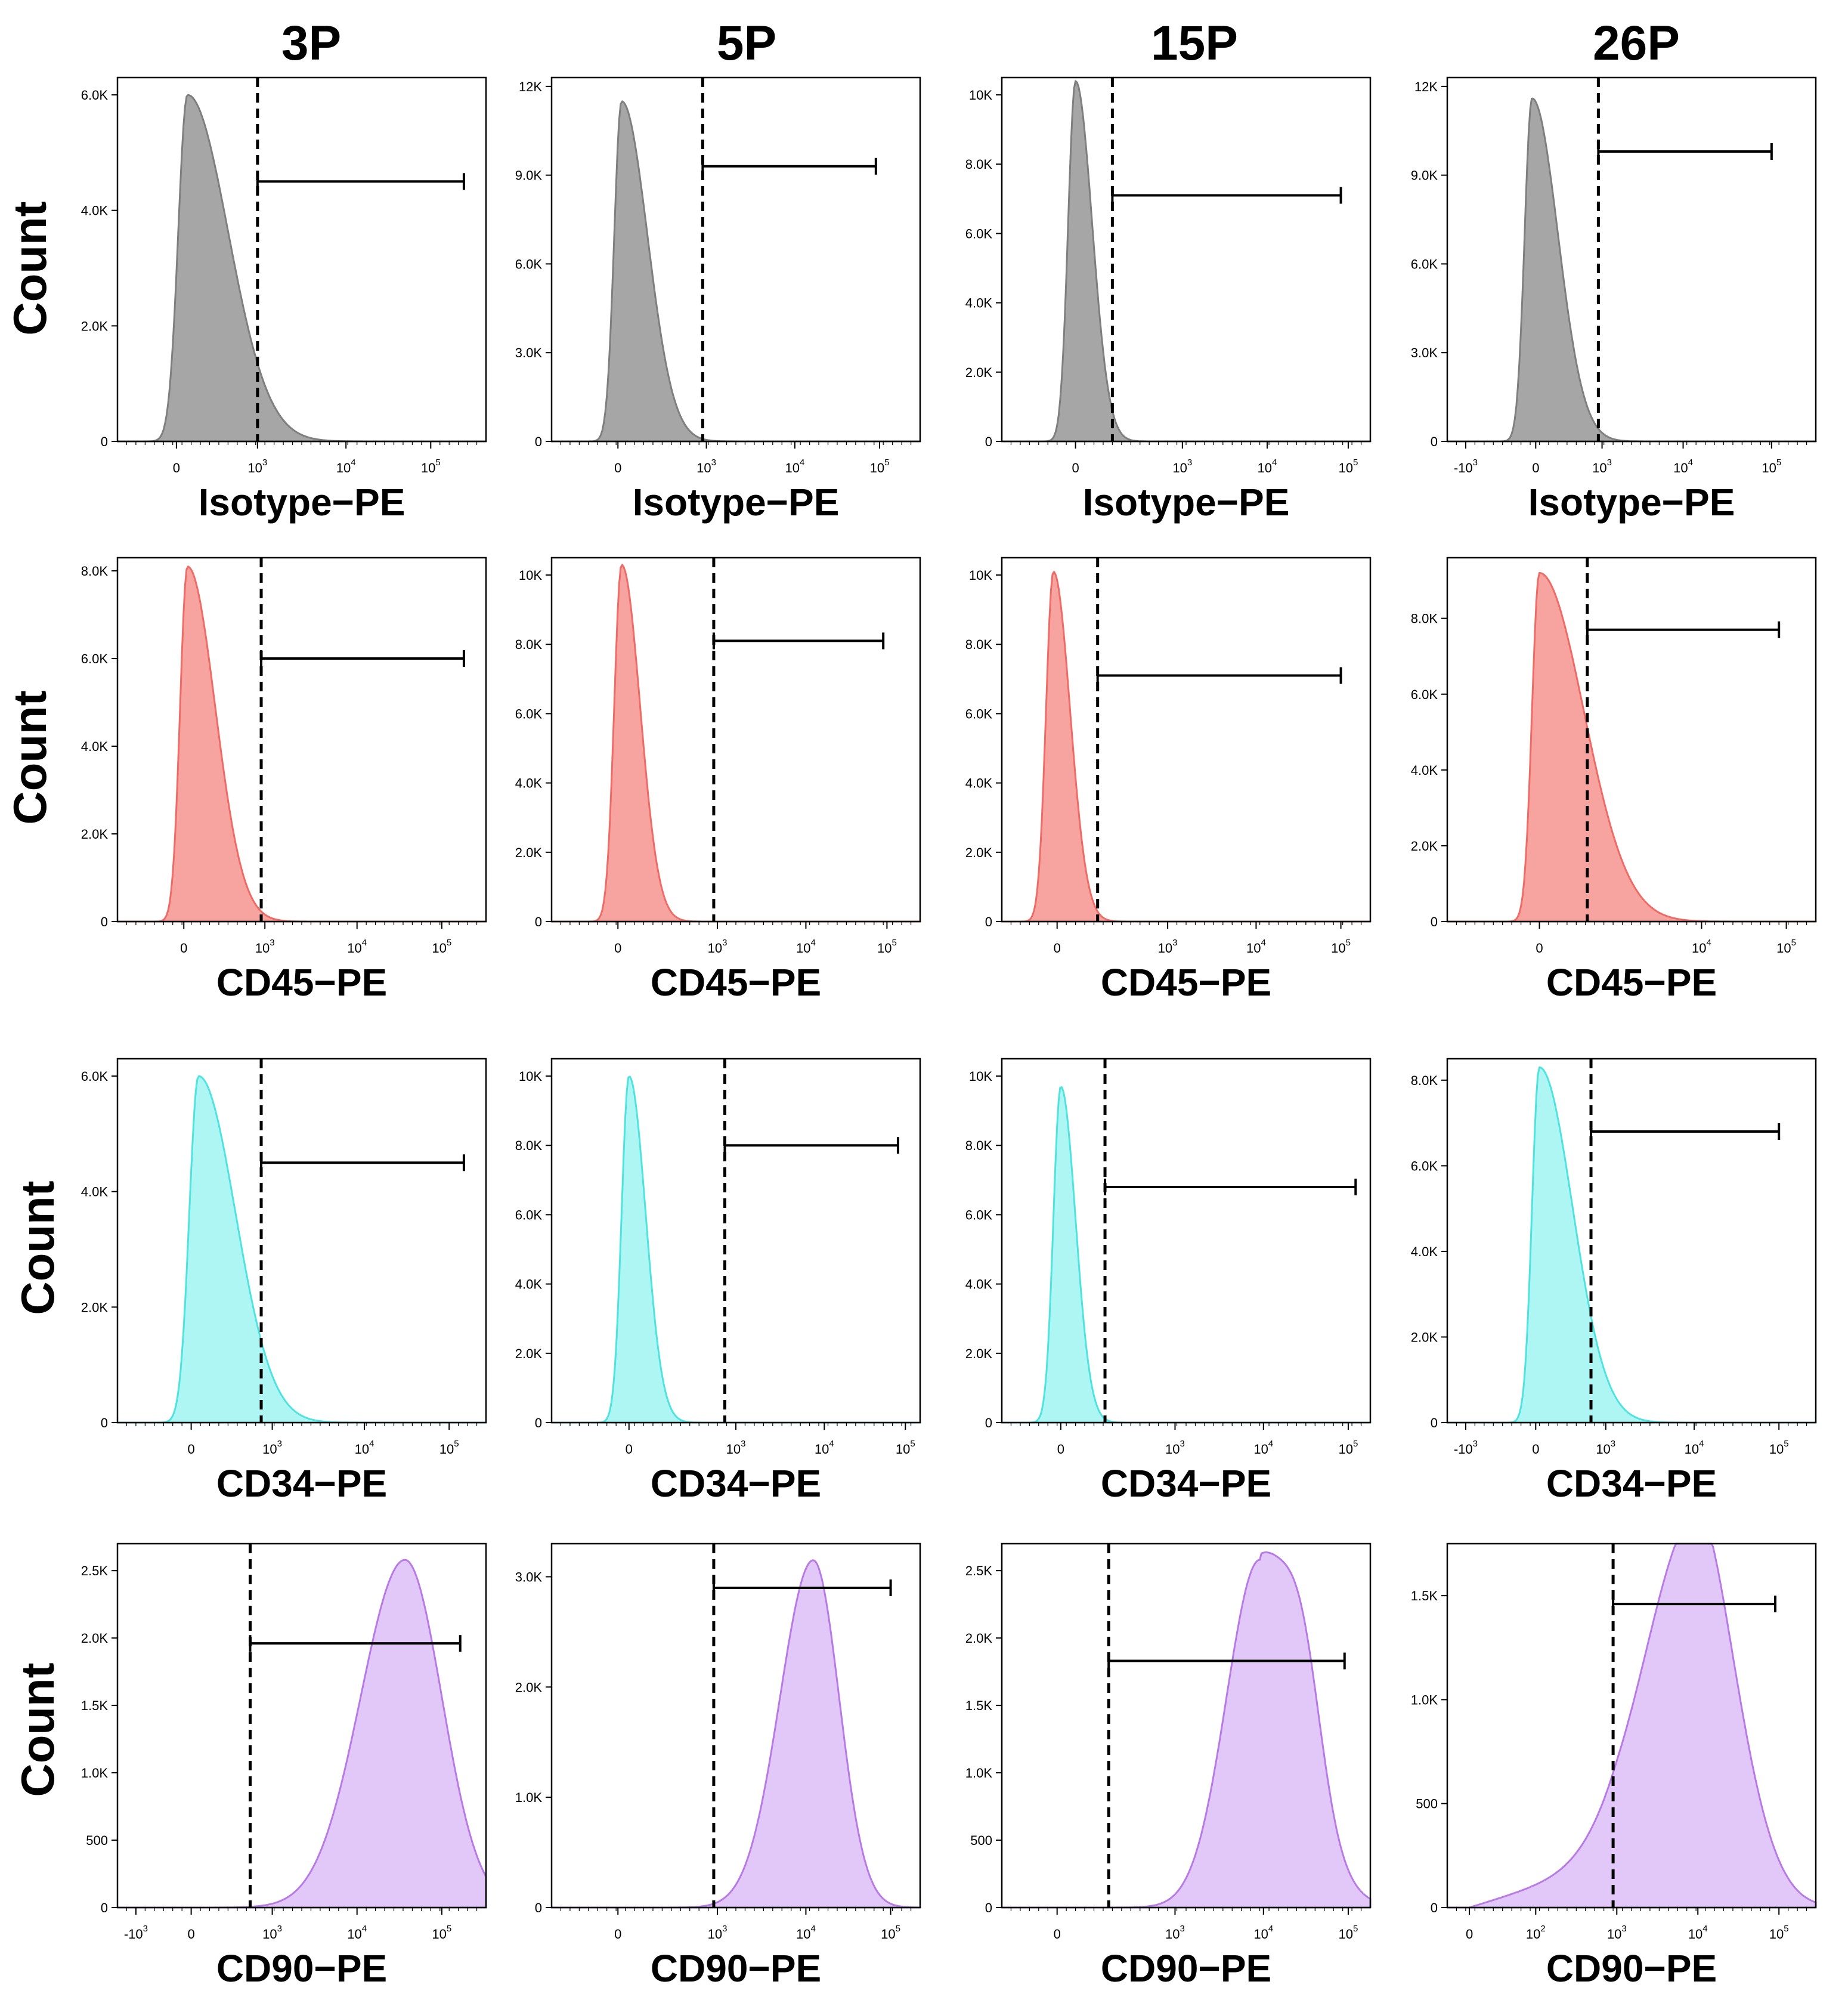  I want to click on y-tick-label-r3c1-2: 2.0K, so click(529, 1687).